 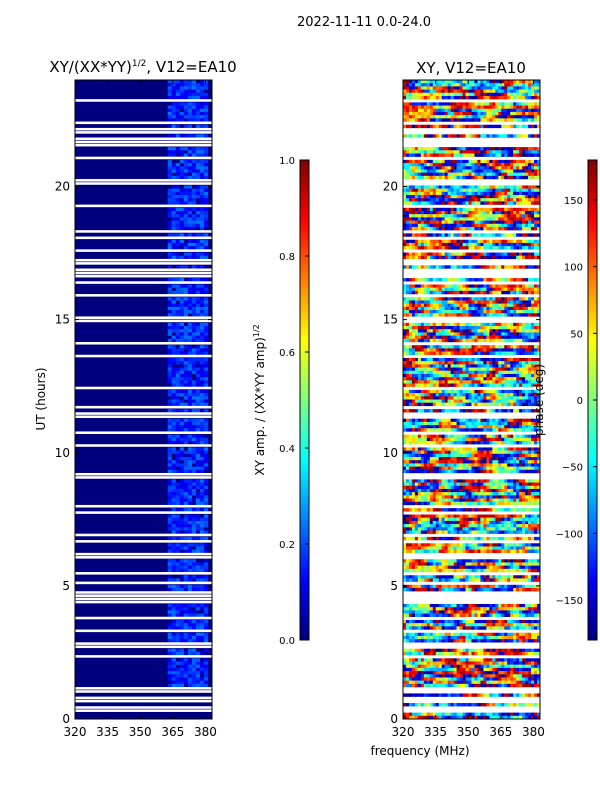 What do you see at coordinates (62, 187) in the screenshot?
I see `y-tick-label: 20` at bounding box center [62, 187].